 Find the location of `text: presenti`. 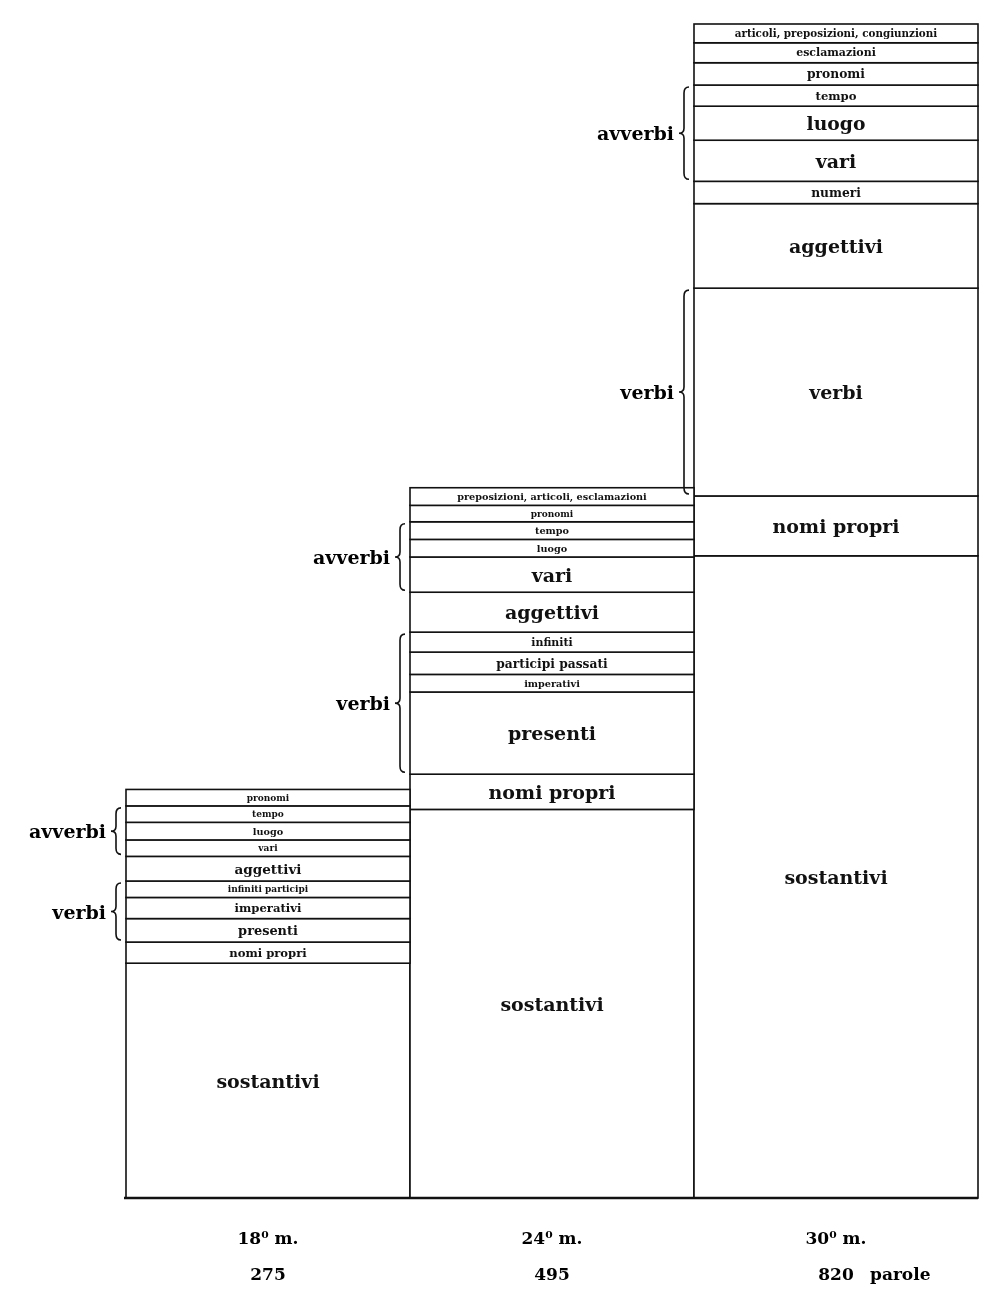

text: presenti is located at coordinates (552, 733).